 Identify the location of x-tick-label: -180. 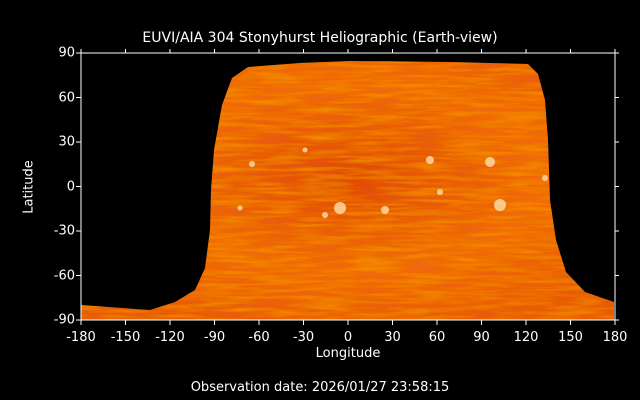
(81, 337).